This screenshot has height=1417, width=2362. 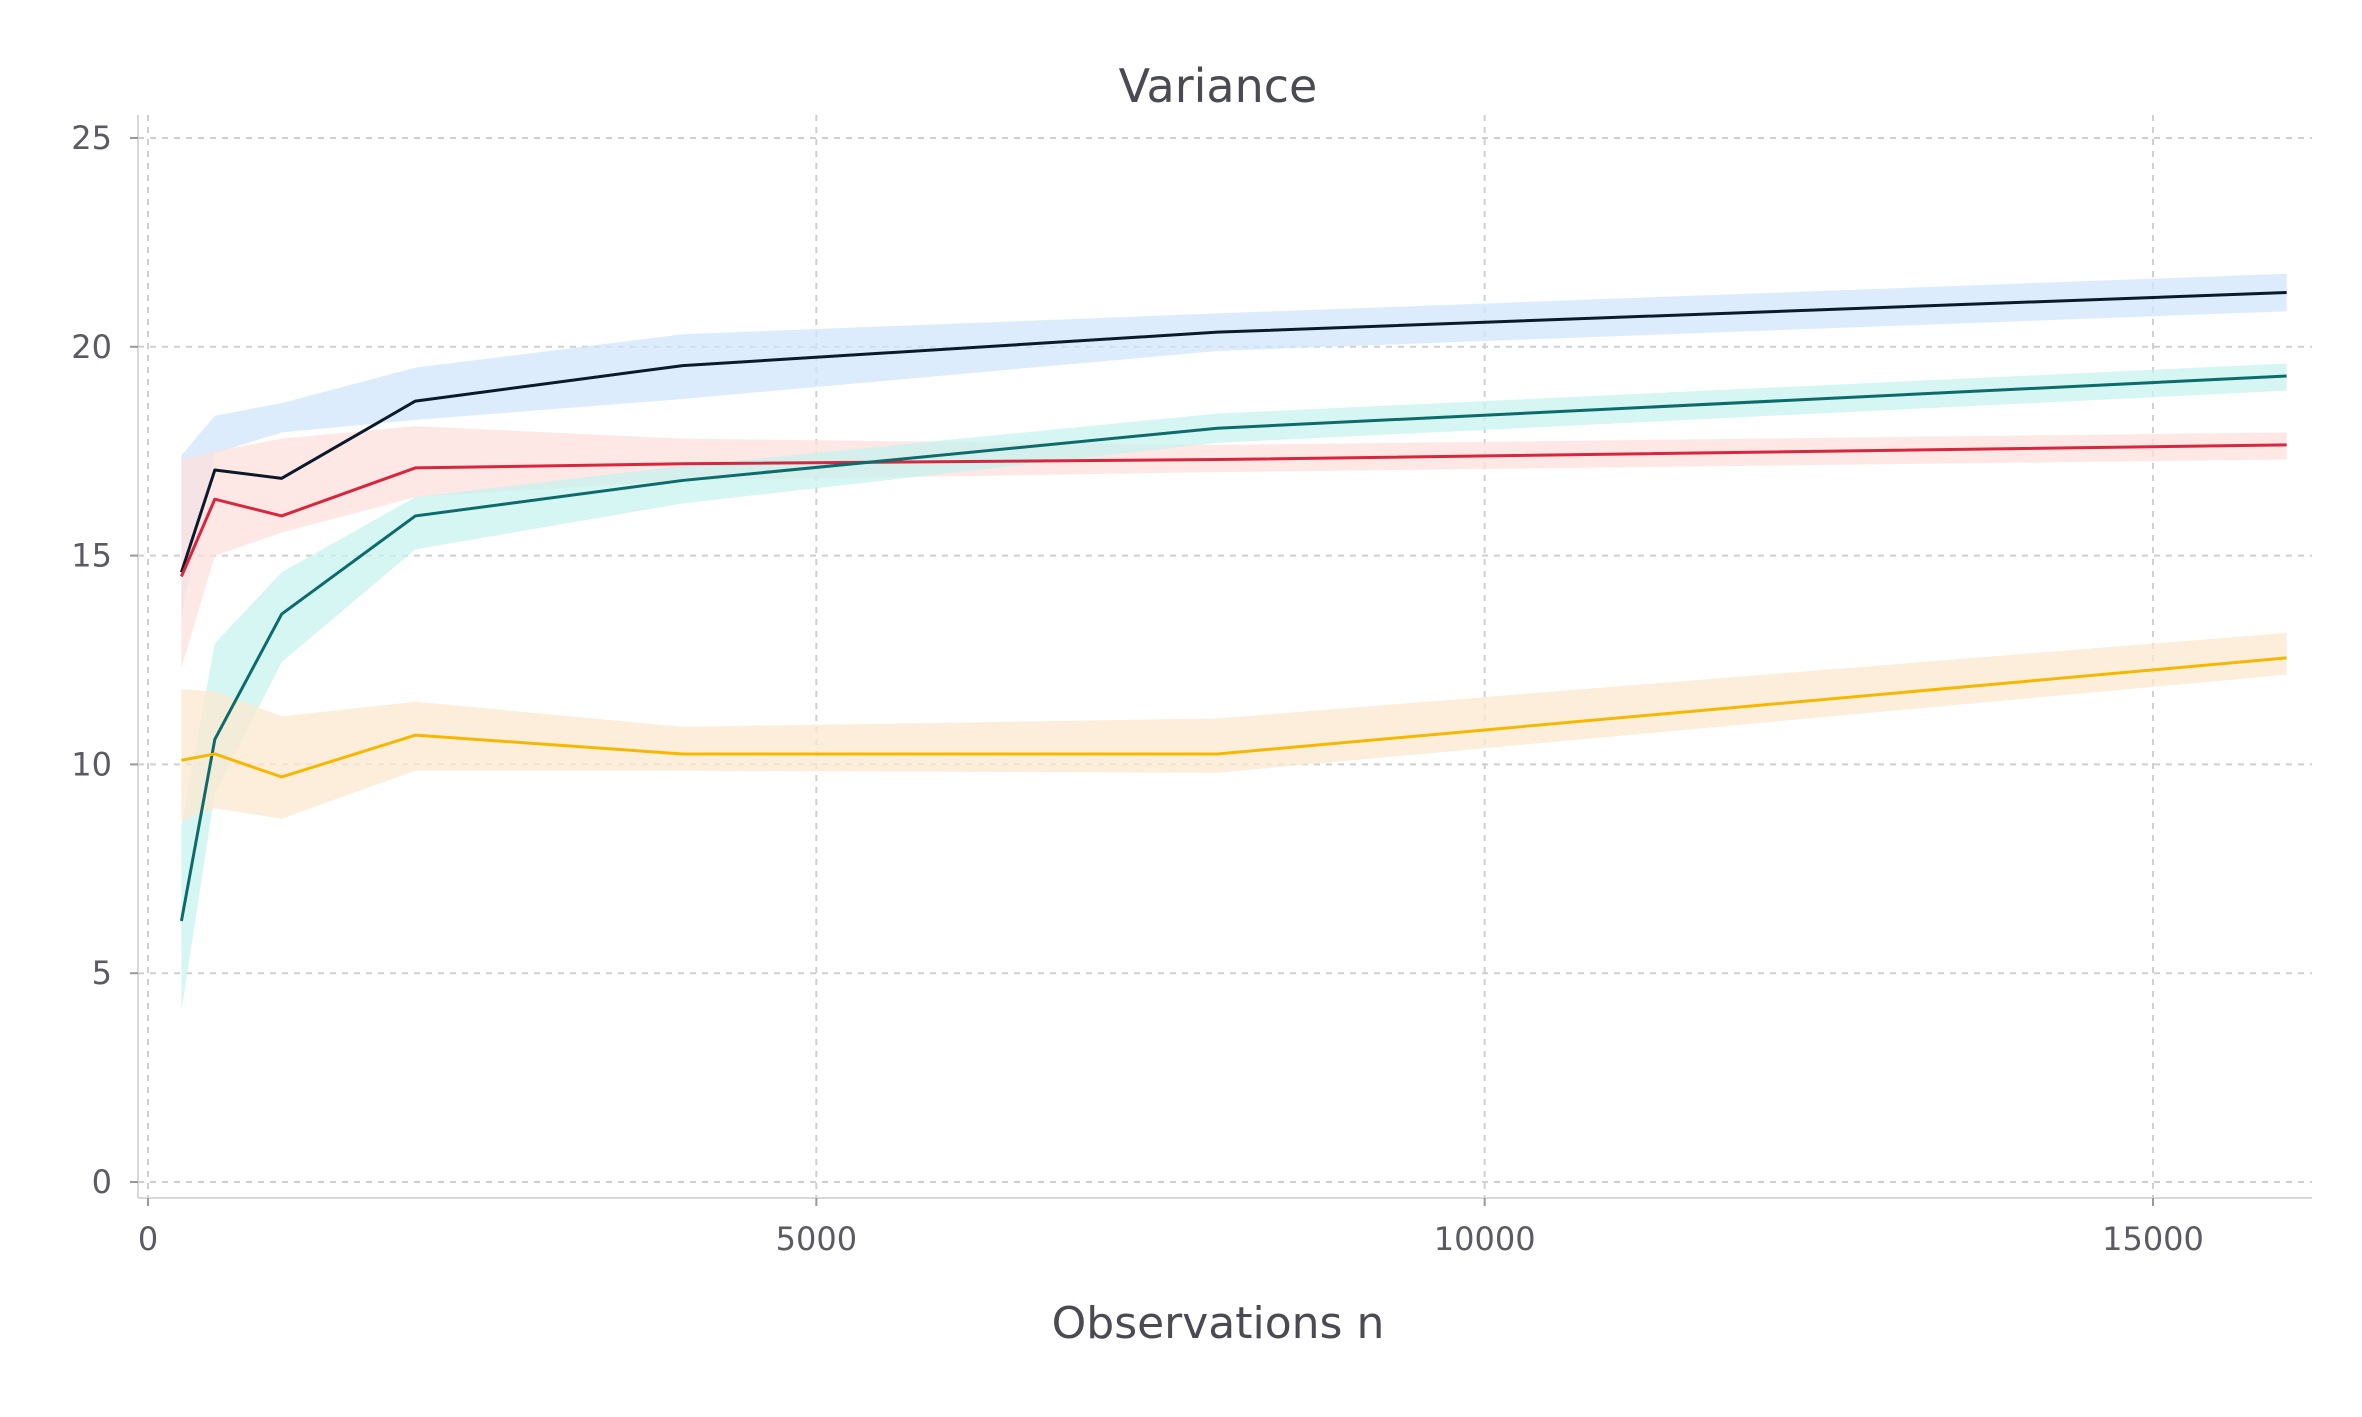 What do you see at coordinates (1233, 510) in the screenshot?
I see `series-2-line` at bounding box center [1233, 510].